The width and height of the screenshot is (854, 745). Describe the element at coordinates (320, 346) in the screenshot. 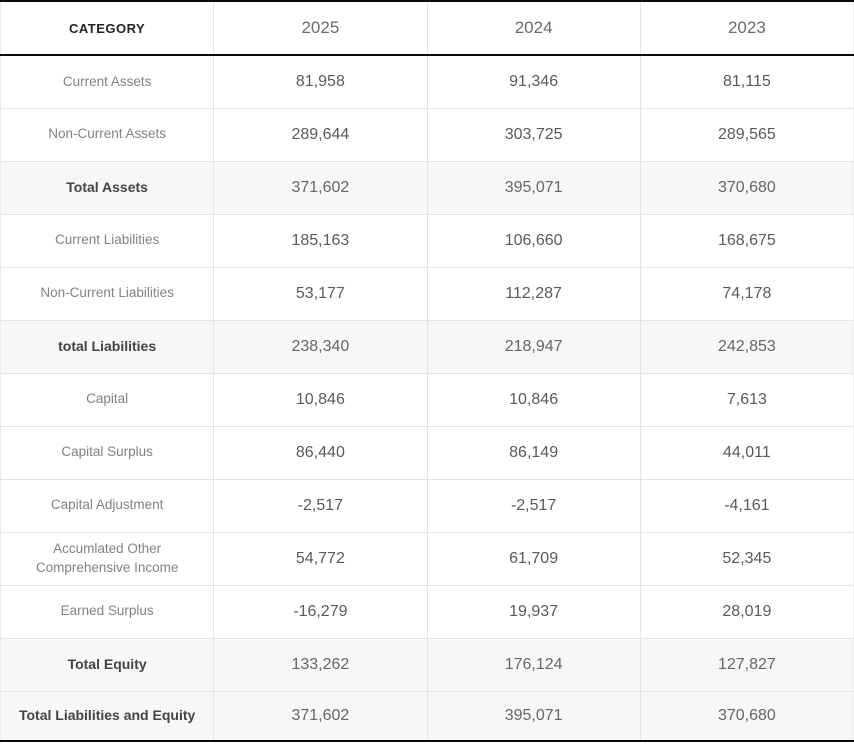

I see `cell-value: 238,340` at that location.